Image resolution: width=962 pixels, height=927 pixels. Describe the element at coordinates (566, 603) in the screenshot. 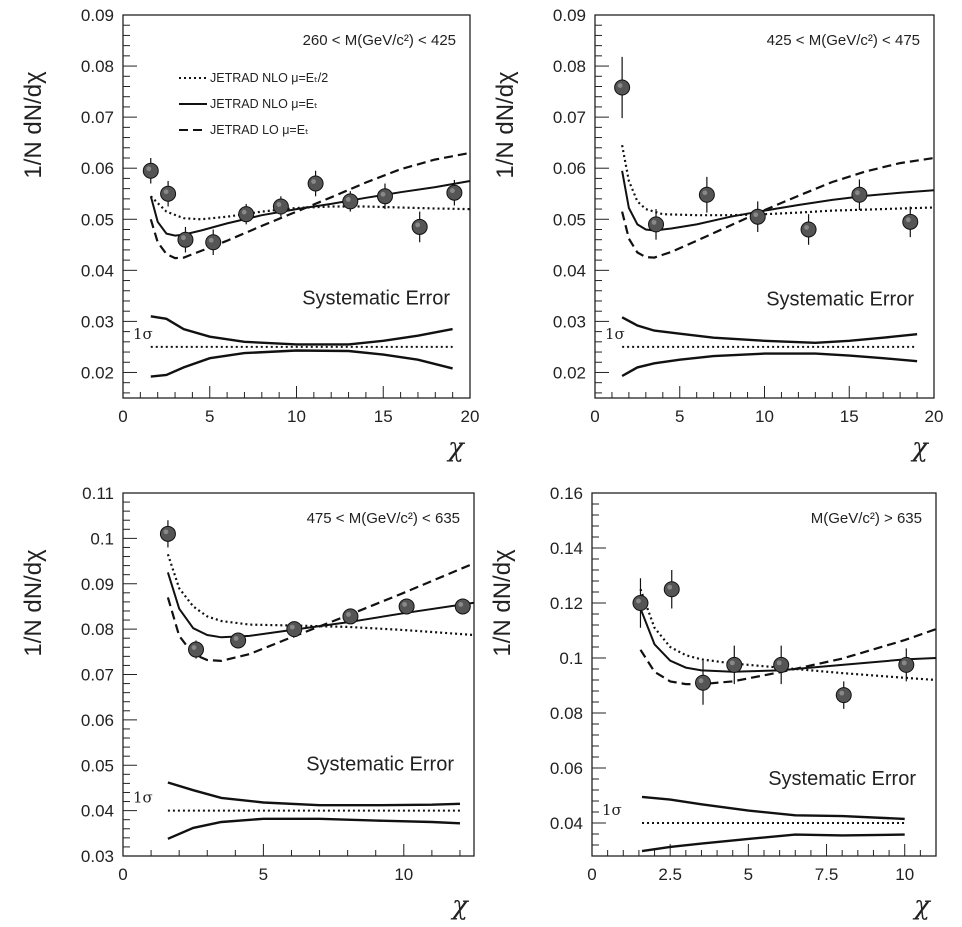

I see `y-tick-label: 0.12` at that location.